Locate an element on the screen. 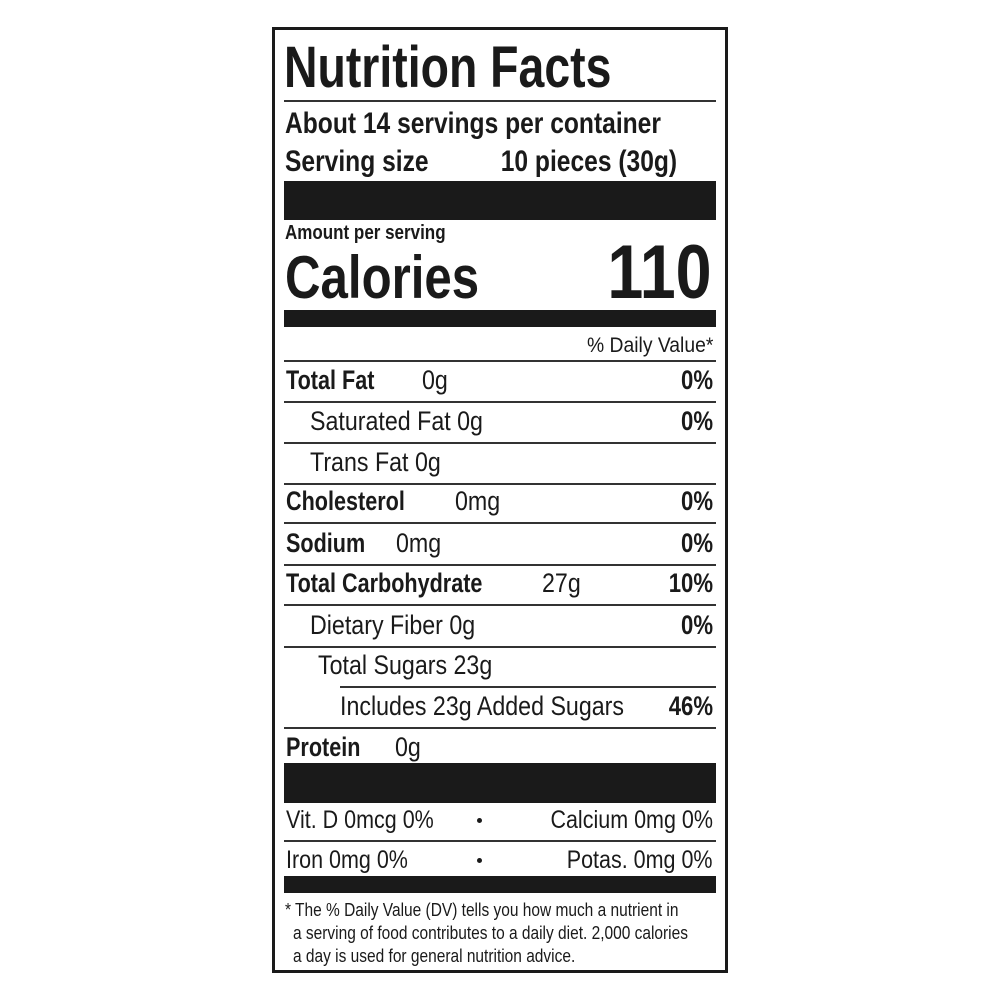 Image resolution: width=1000 pixels, height=1000 pixels. servings: About 14 servings per container is located at coordinates (473, 123).